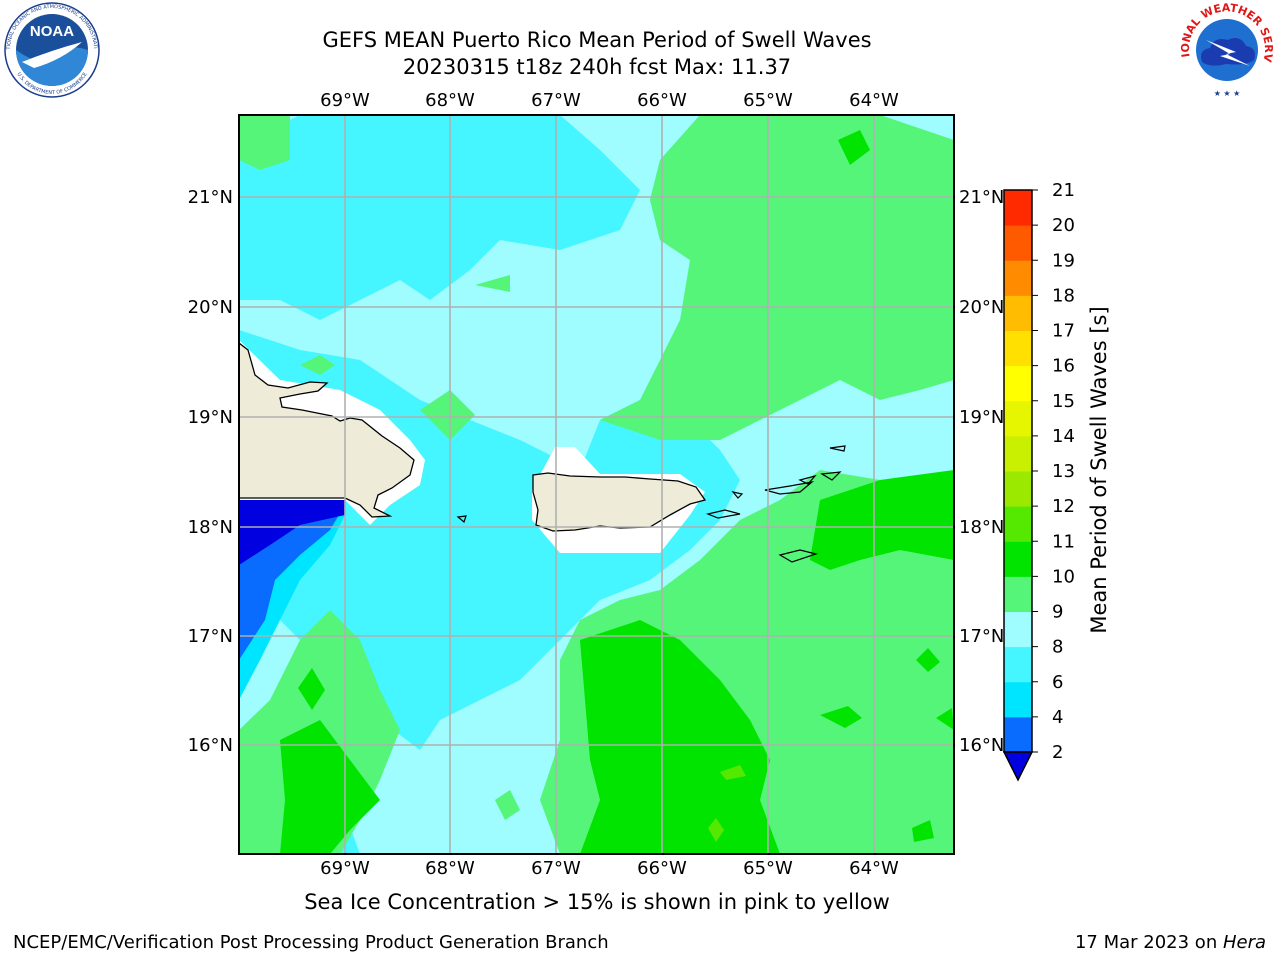 The height and width of the screenshot is (960, 1280). What do you see at coordinates (1063, 260) in the screenshot?
I see `colorbar-tick-label: 19` at bounding box center [1063, 260].